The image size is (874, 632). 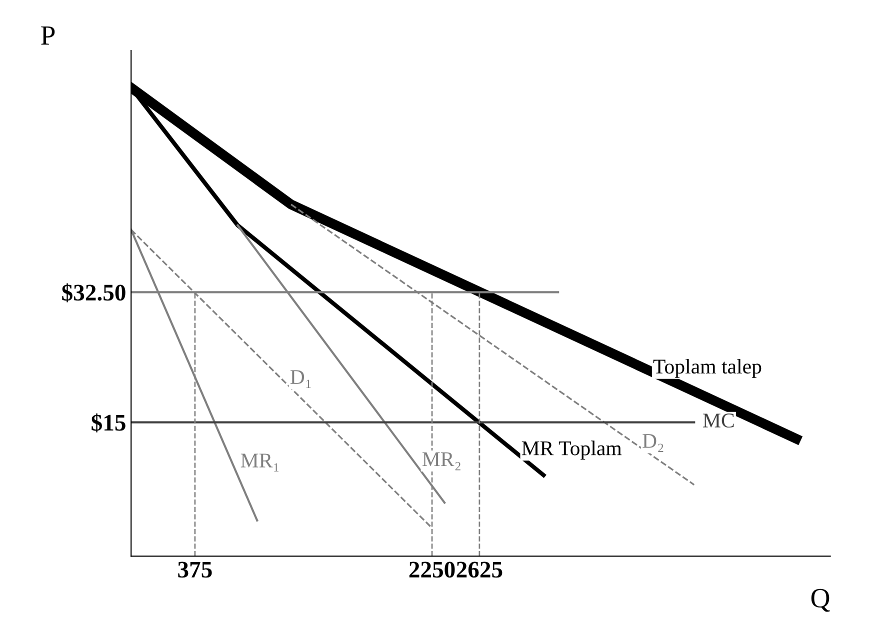 I want to click on series-label: MR₁, so click(x=259, y=463).